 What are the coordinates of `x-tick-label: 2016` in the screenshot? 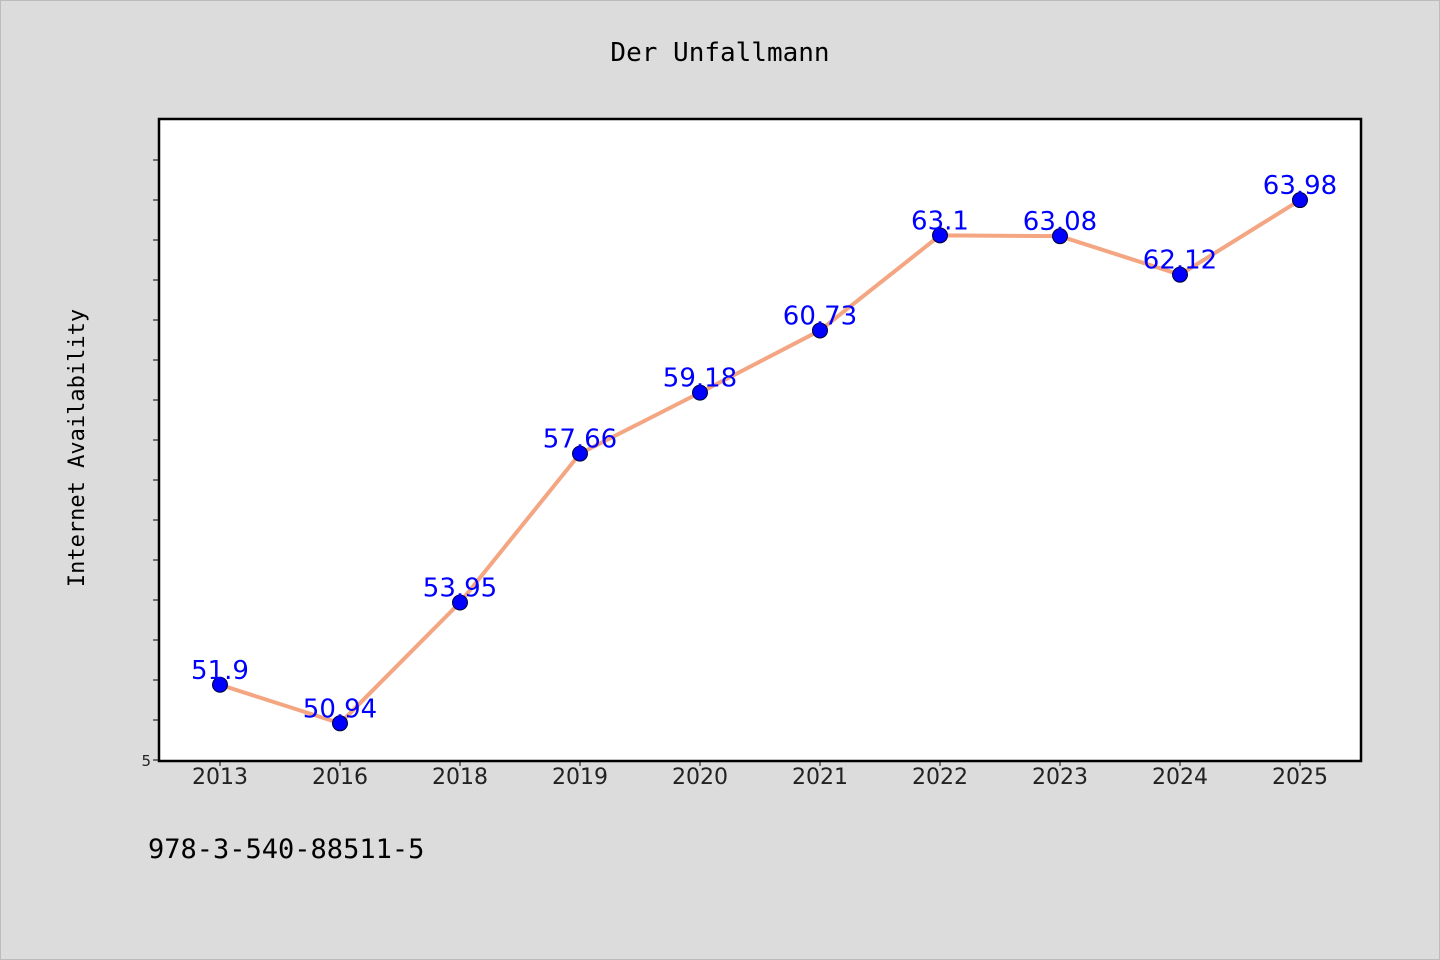 It's located at (340, 777).